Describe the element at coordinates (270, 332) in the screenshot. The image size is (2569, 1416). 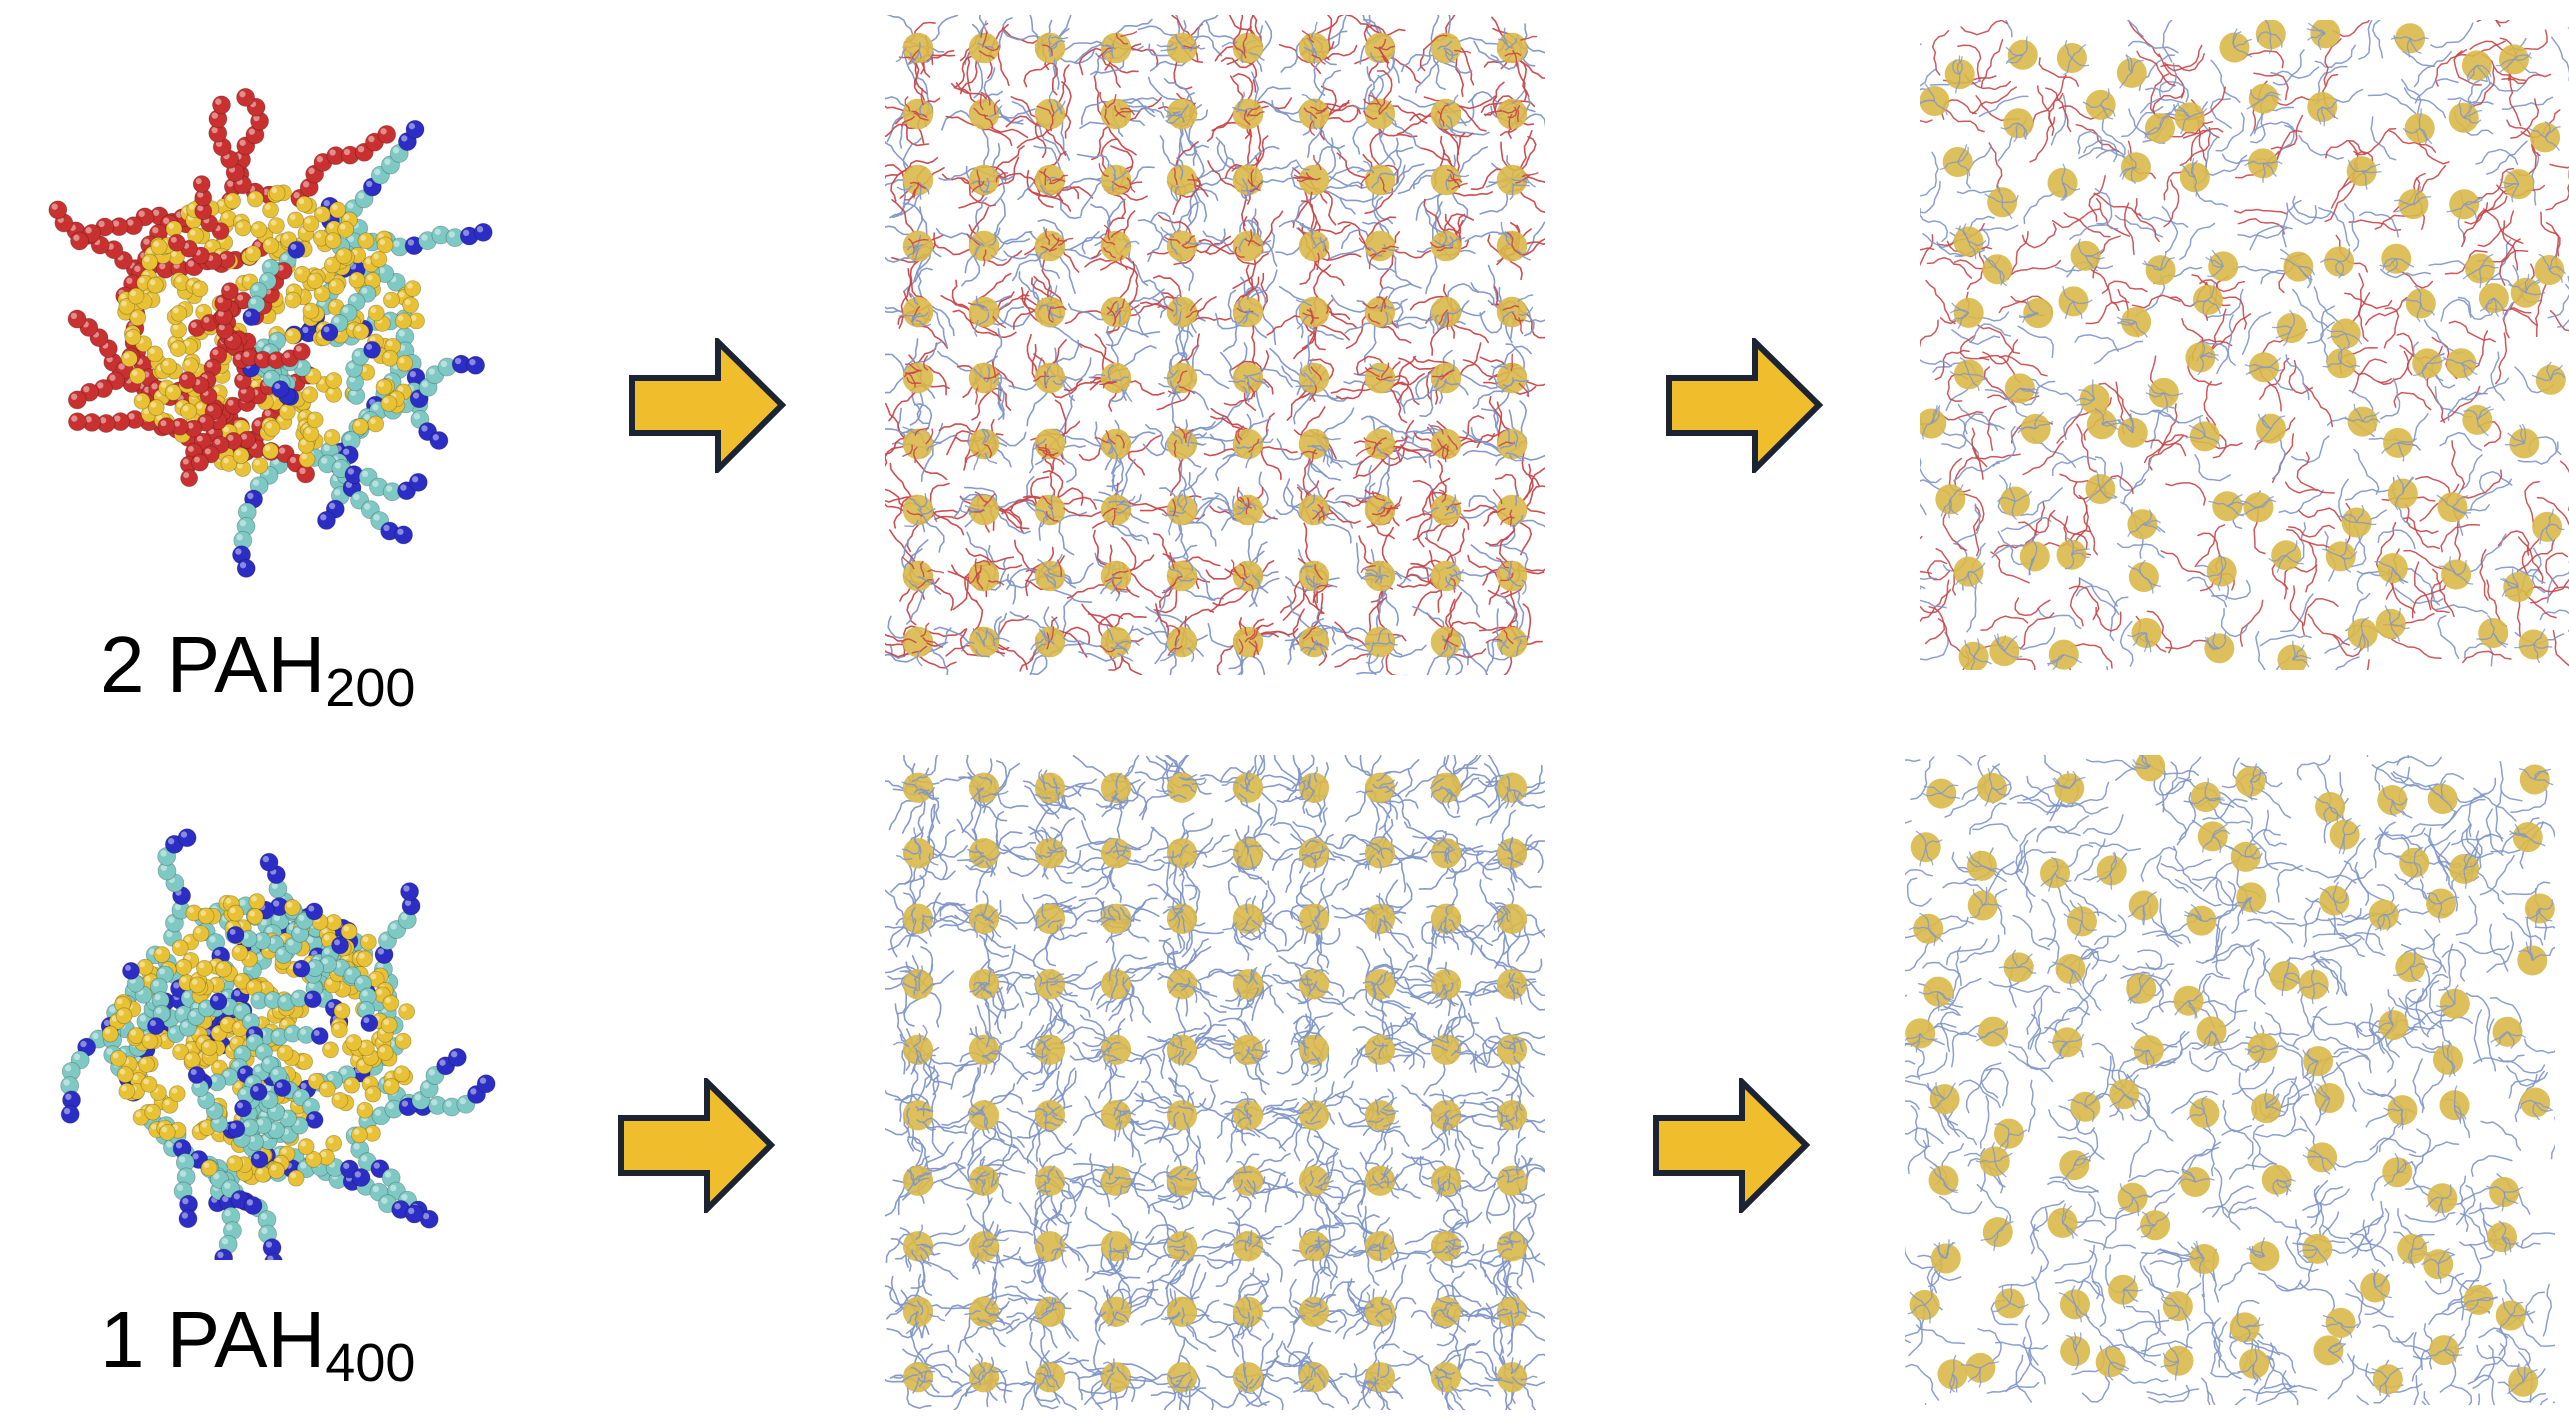
I see `pah200-molecule-render` at that location.